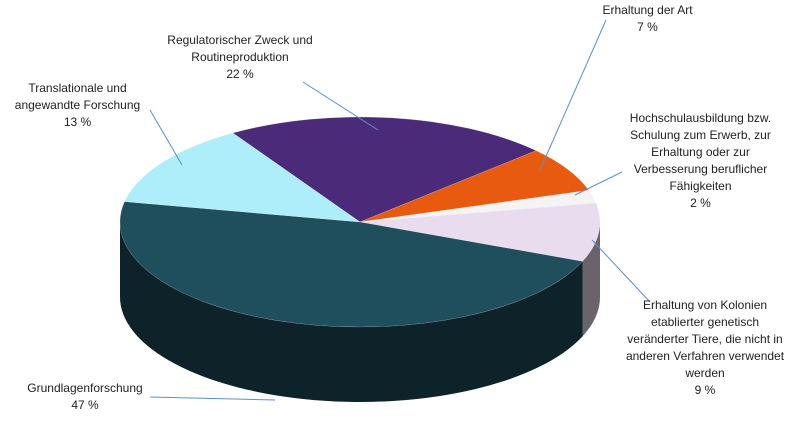  What do you see at coordinates (85, 397) in the screenshot?
I see `label-group: Grundlagenforschung 47 %` at bounding box center [85, 397].